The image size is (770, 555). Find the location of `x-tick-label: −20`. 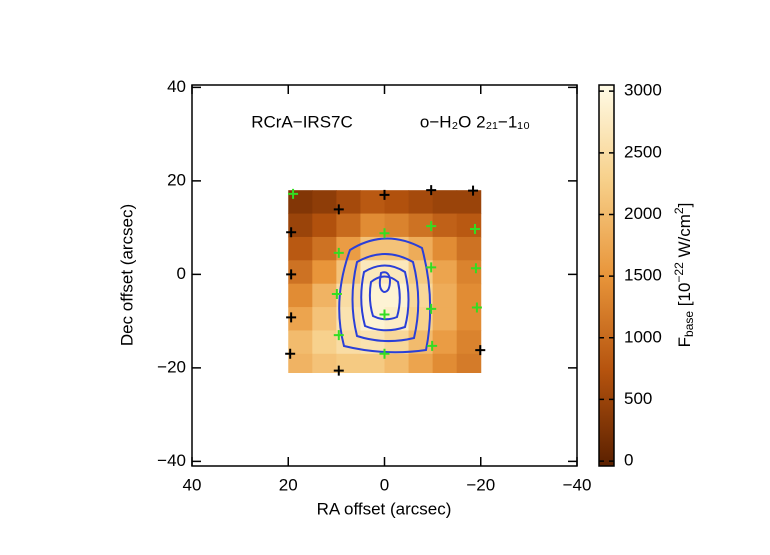

x-tick-label: −20 is located at coordinates (480, 484).